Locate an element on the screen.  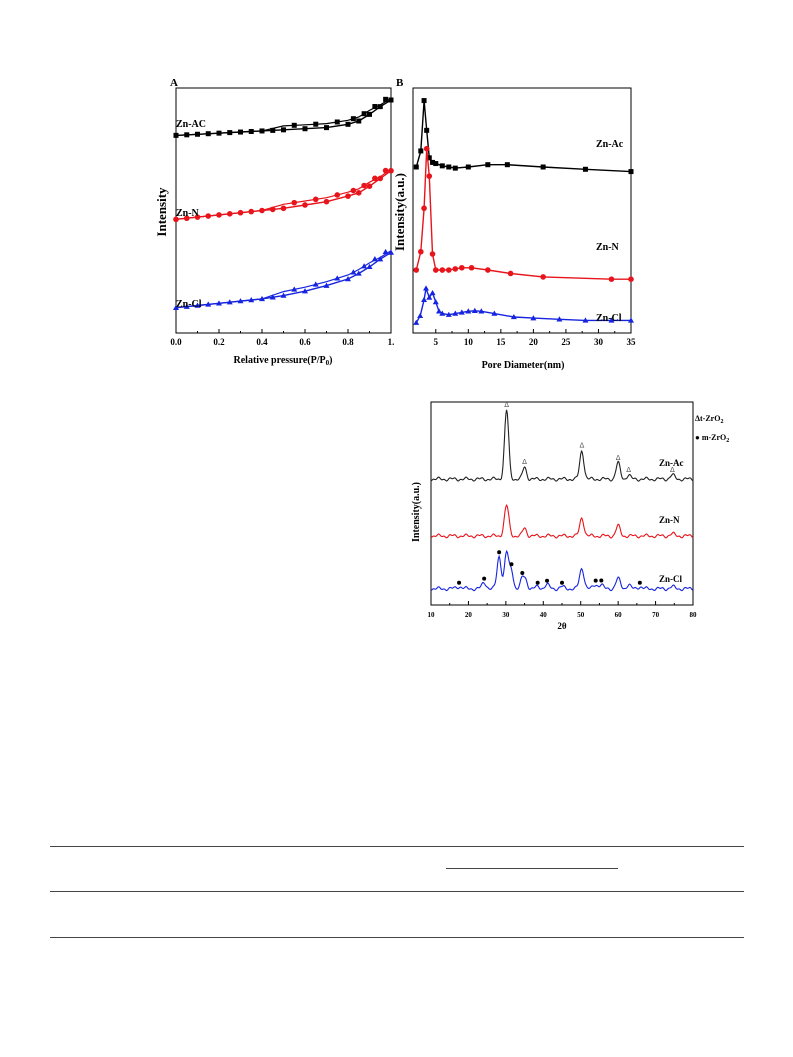
x-tick-label: 50 is located at coordinates (581, 615).